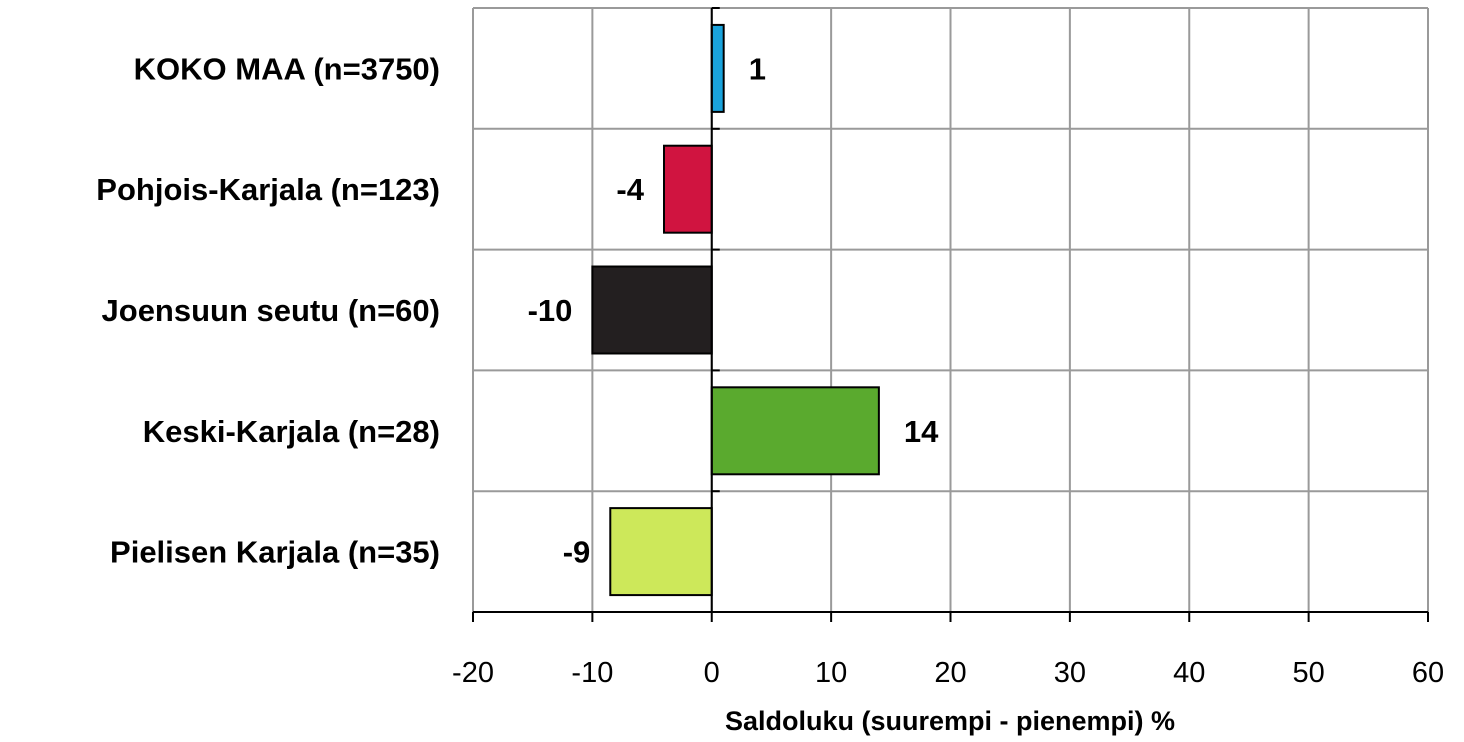 The image size is (1464, 742). I want to click on category-label: Keski-Karjala (n=28), so click(291, 431).